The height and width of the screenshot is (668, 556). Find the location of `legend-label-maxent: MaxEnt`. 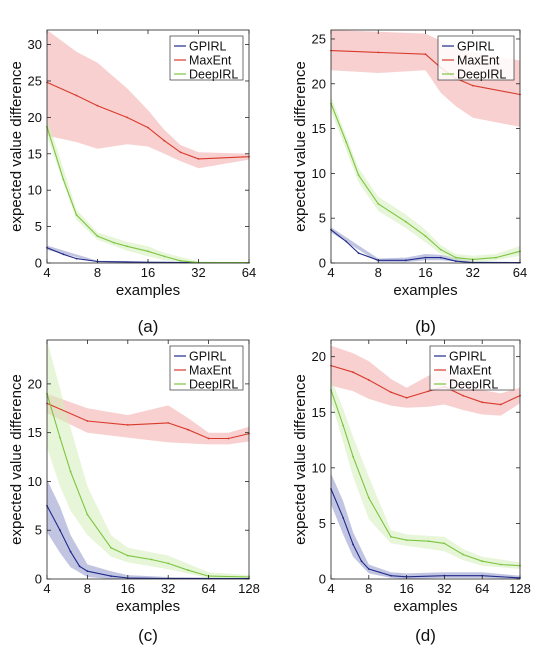

legend-label-maxent: MaxEnt is located at coordinates (470, 371).